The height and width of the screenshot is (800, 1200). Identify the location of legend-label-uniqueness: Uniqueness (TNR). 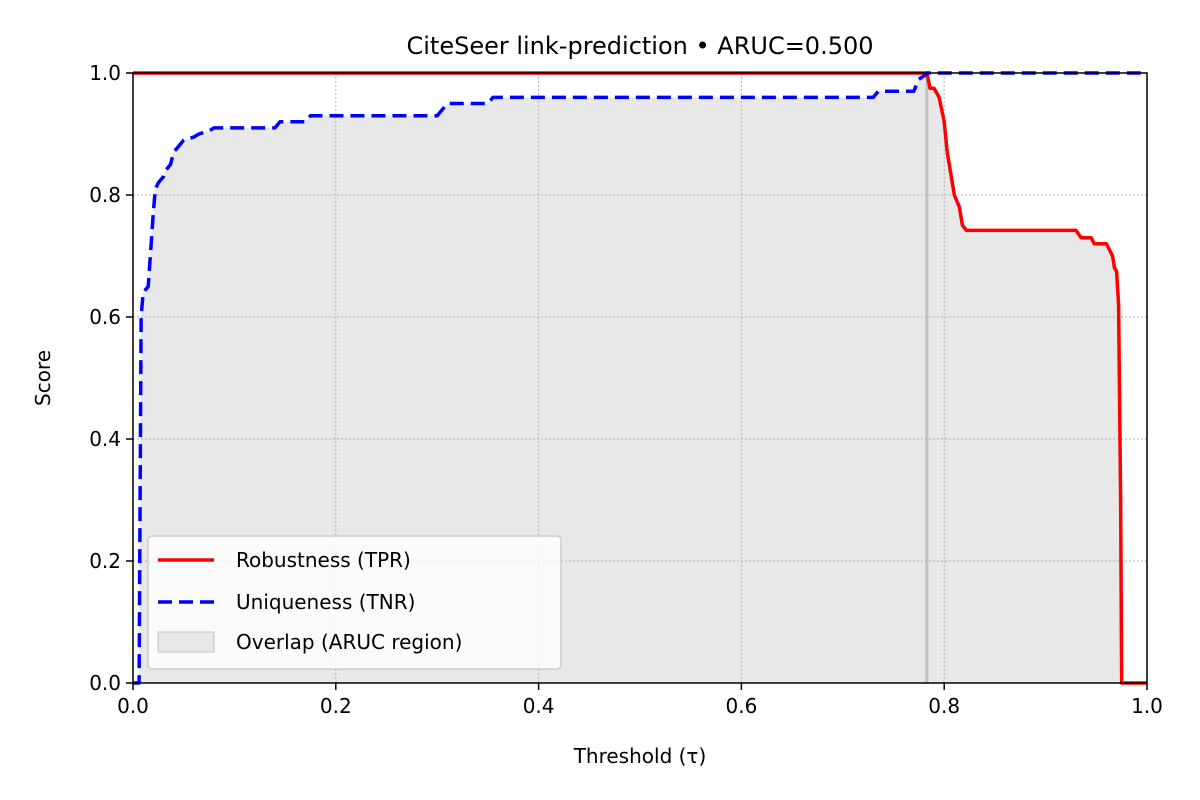
(325, 602).